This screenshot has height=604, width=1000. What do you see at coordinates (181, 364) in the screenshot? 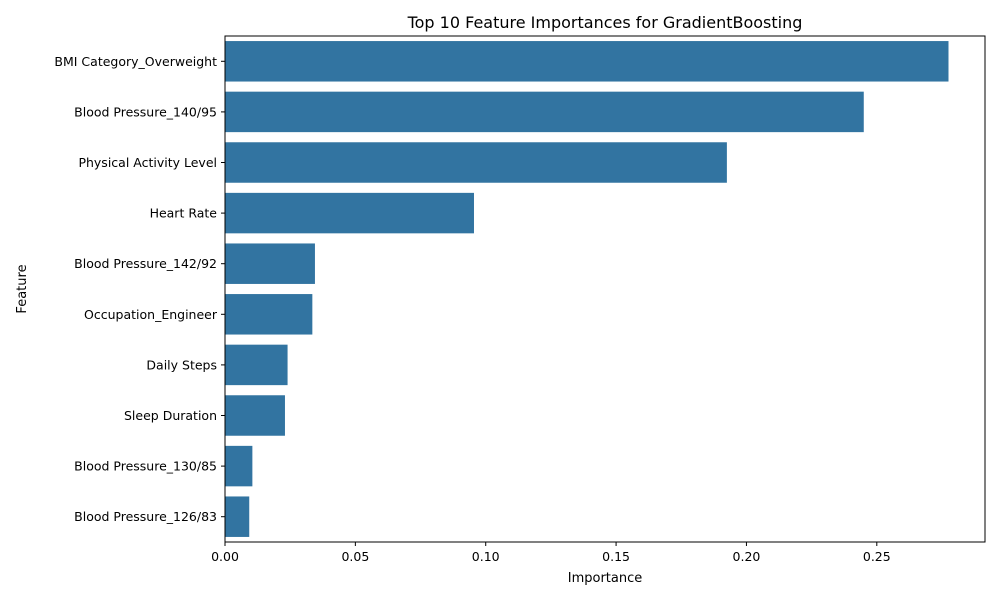
I see `y-tick-label: Daily Steps` at bounding box center [181, 364].